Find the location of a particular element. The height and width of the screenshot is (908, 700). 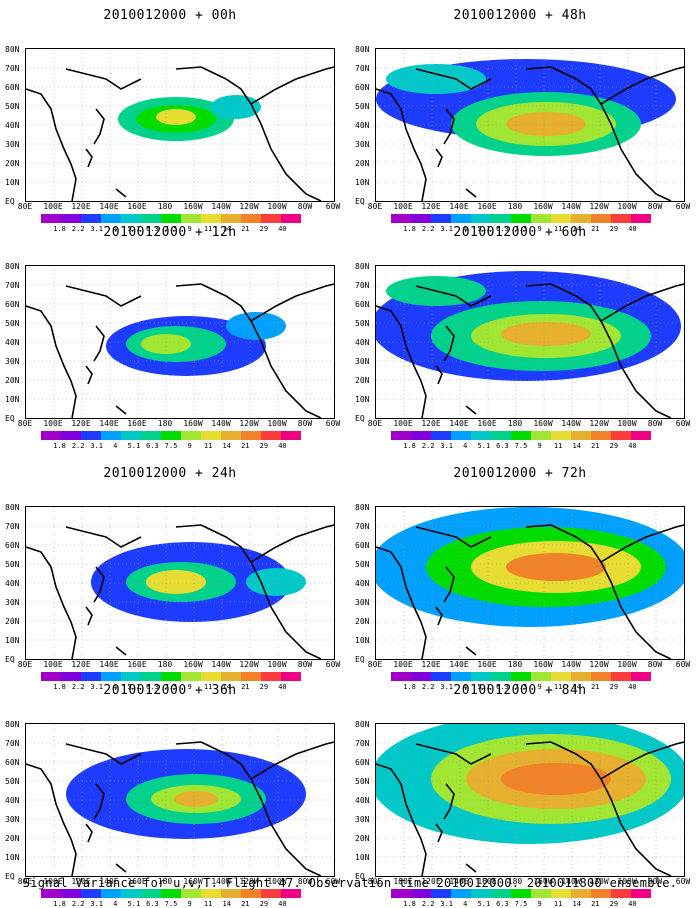

longitude-tick-label: 100W is located at coordinates (277, 423).